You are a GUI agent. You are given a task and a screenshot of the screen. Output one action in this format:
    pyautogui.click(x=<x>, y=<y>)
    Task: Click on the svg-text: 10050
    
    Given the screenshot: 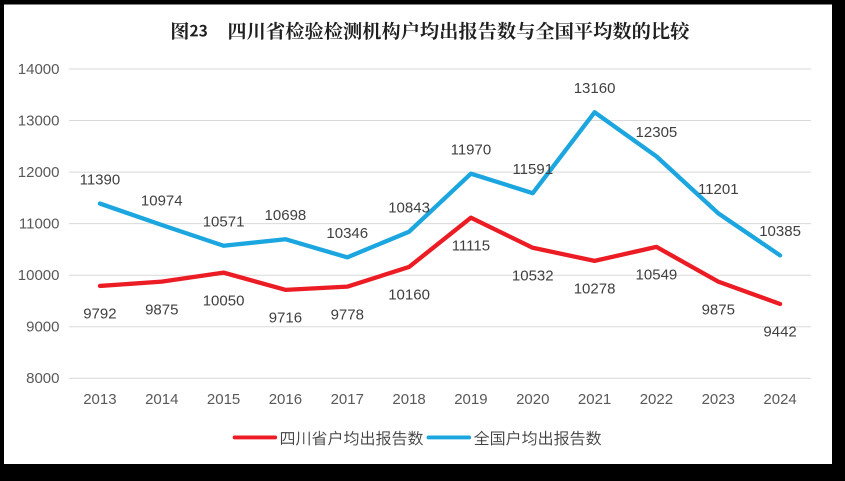 What is the action you would take?
    pyautogui.click(x=224, y=300)
    